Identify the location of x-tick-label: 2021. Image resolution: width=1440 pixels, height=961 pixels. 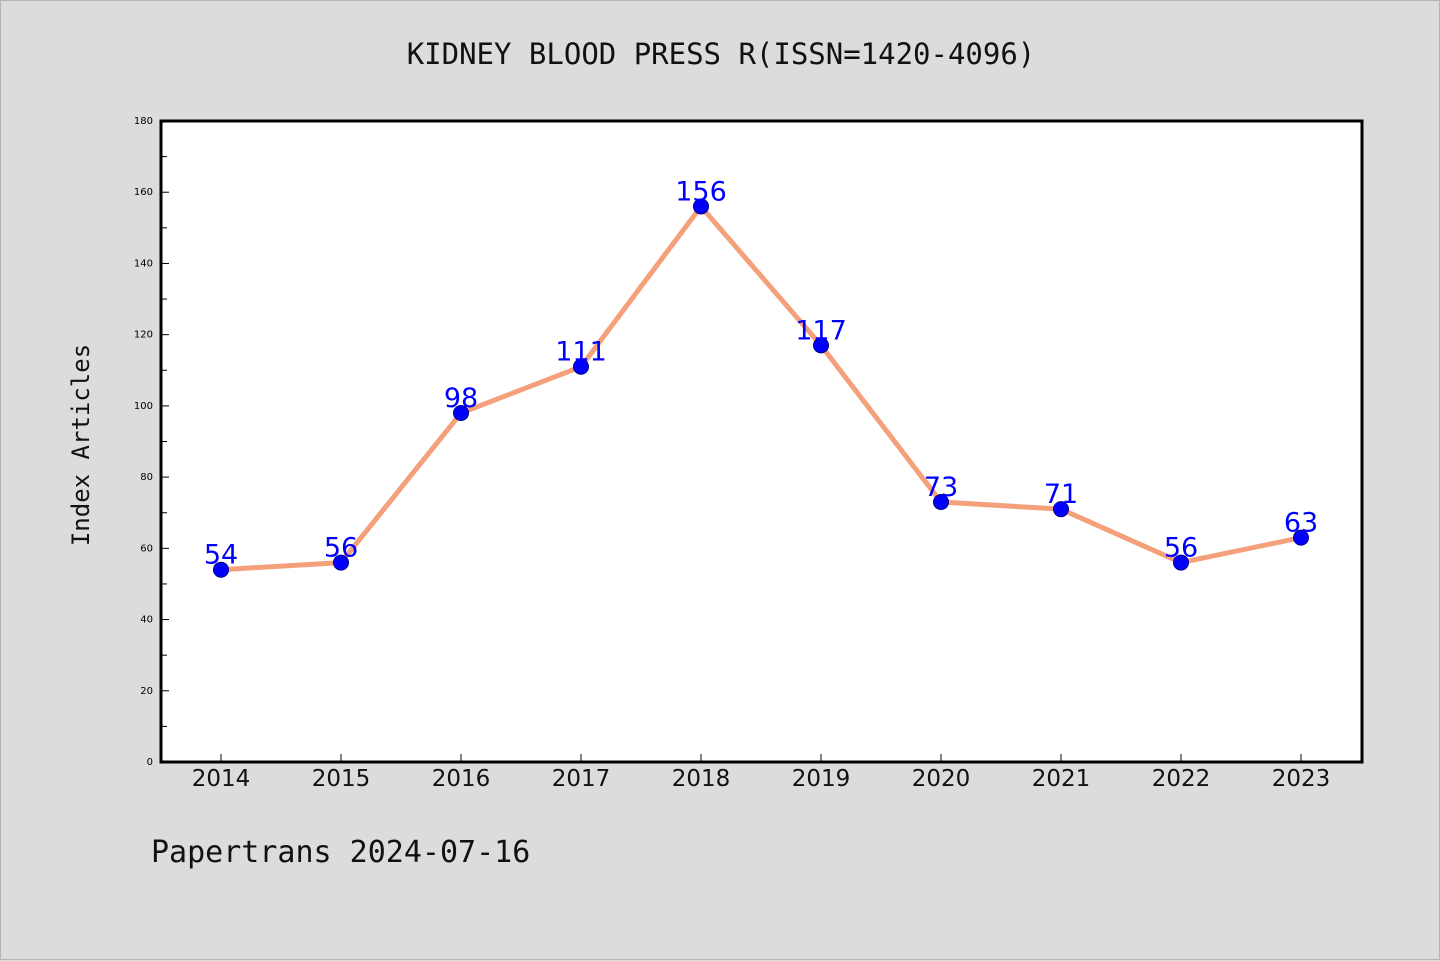
(1061, 779).